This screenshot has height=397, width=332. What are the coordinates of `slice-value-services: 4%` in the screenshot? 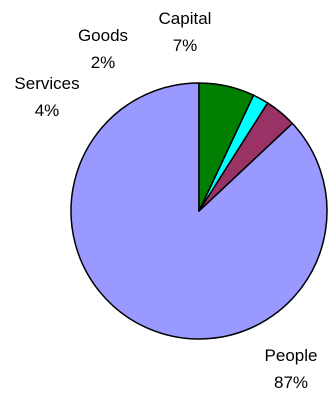 It's located at (47, 110).